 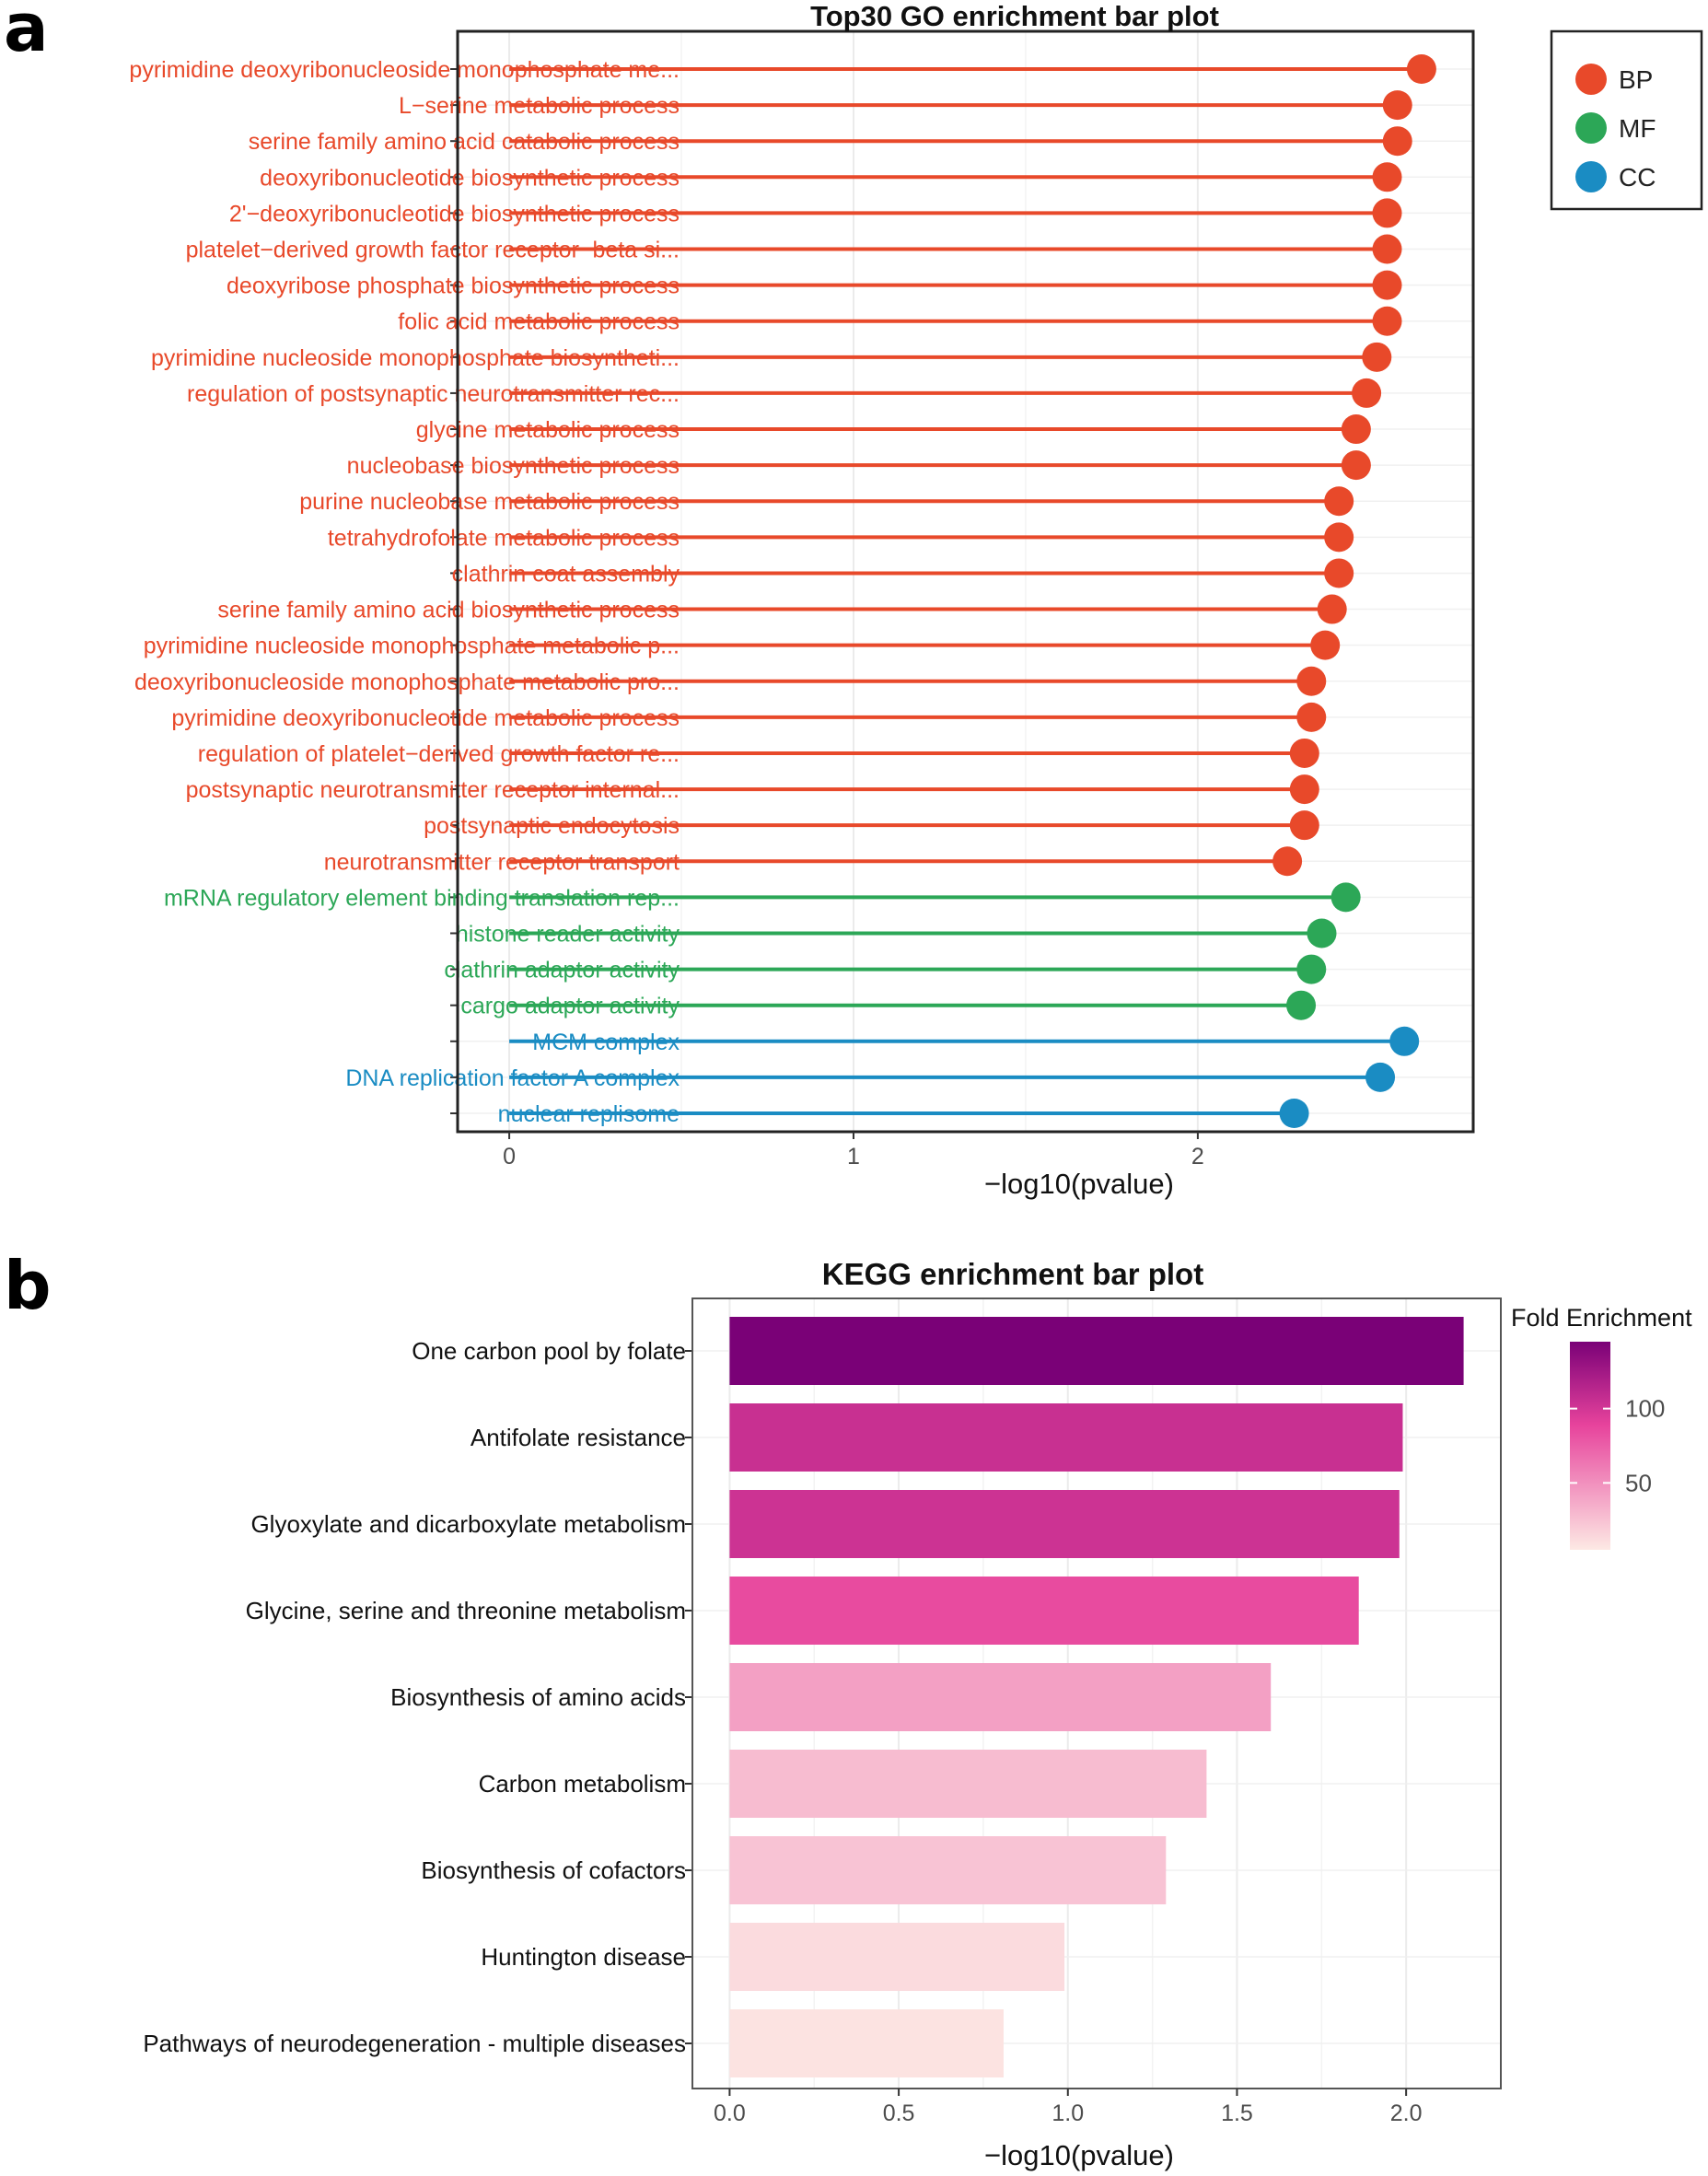 I want to click on go-term-label: glycine metabolic process, so click(x=548, y=430).